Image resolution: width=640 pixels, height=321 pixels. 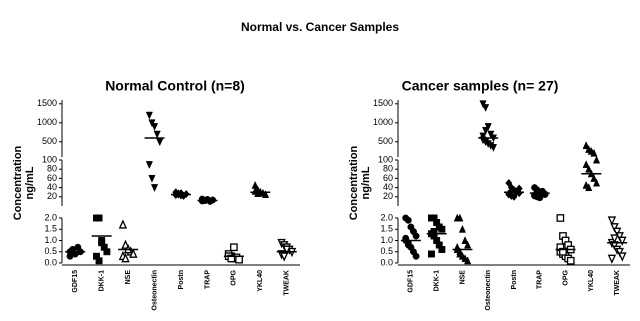 I want to click on y-tick-label: 40, so click(x=388, y=187).